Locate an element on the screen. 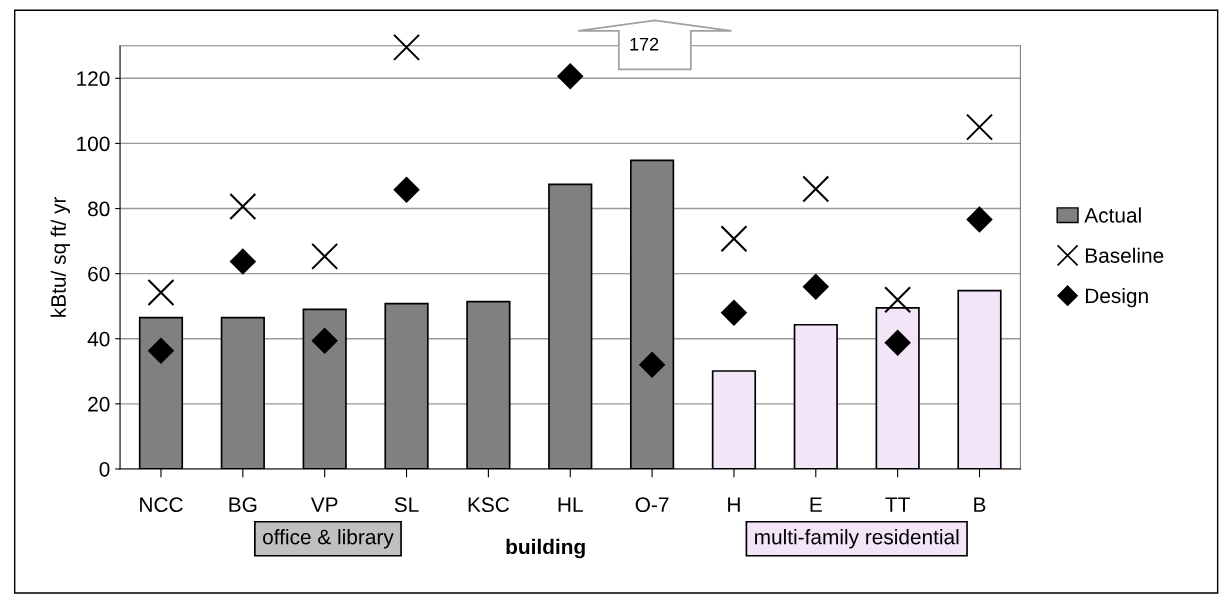 The image size is (1225, 602). x-tick-label: O-7 is located at coordinates (652, 505).